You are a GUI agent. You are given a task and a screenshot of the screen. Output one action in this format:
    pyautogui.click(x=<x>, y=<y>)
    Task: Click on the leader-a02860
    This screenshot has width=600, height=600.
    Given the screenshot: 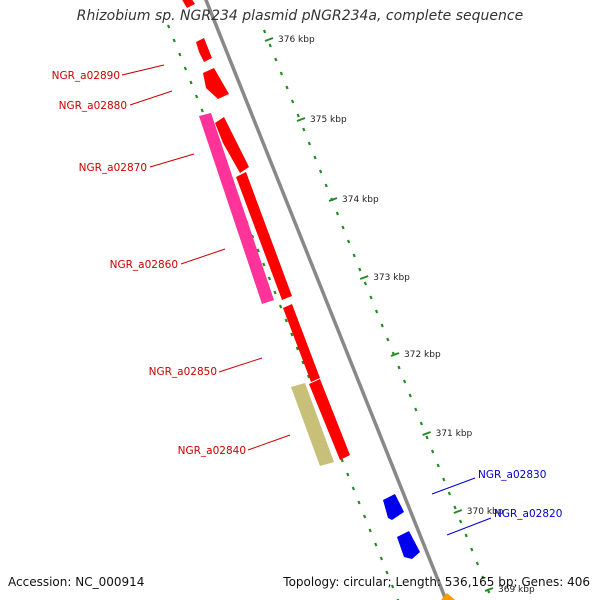 What is the action you would take?
    pyautogui.click(x=203, y=256)
    